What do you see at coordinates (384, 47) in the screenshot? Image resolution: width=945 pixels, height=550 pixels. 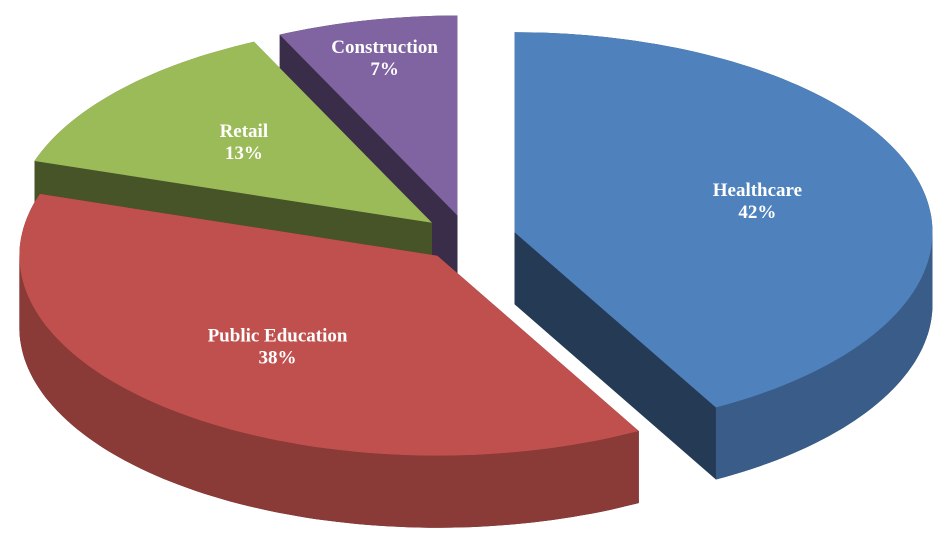 I see `category-label: Construction` at bounding box center [384, 47].